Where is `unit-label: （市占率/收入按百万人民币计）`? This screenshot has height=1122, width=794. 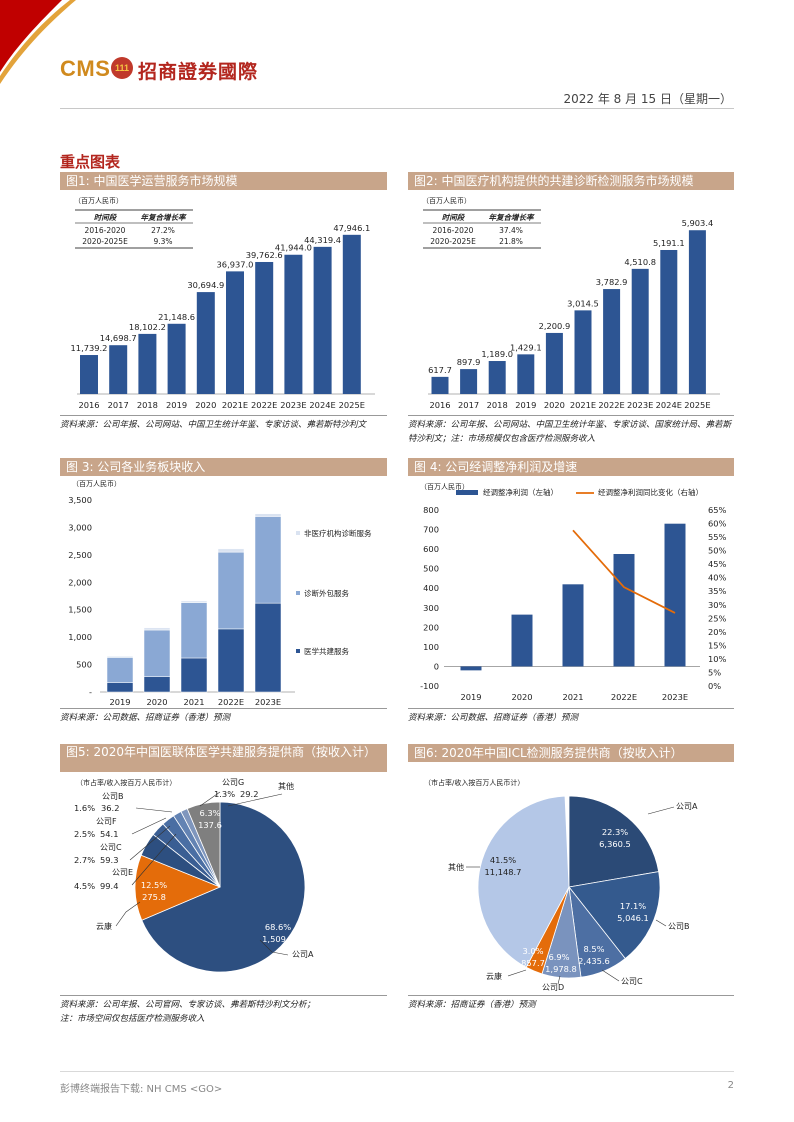
unit-label: （市占率/收入按百万人民币计） is located at coordinates (474, 782).